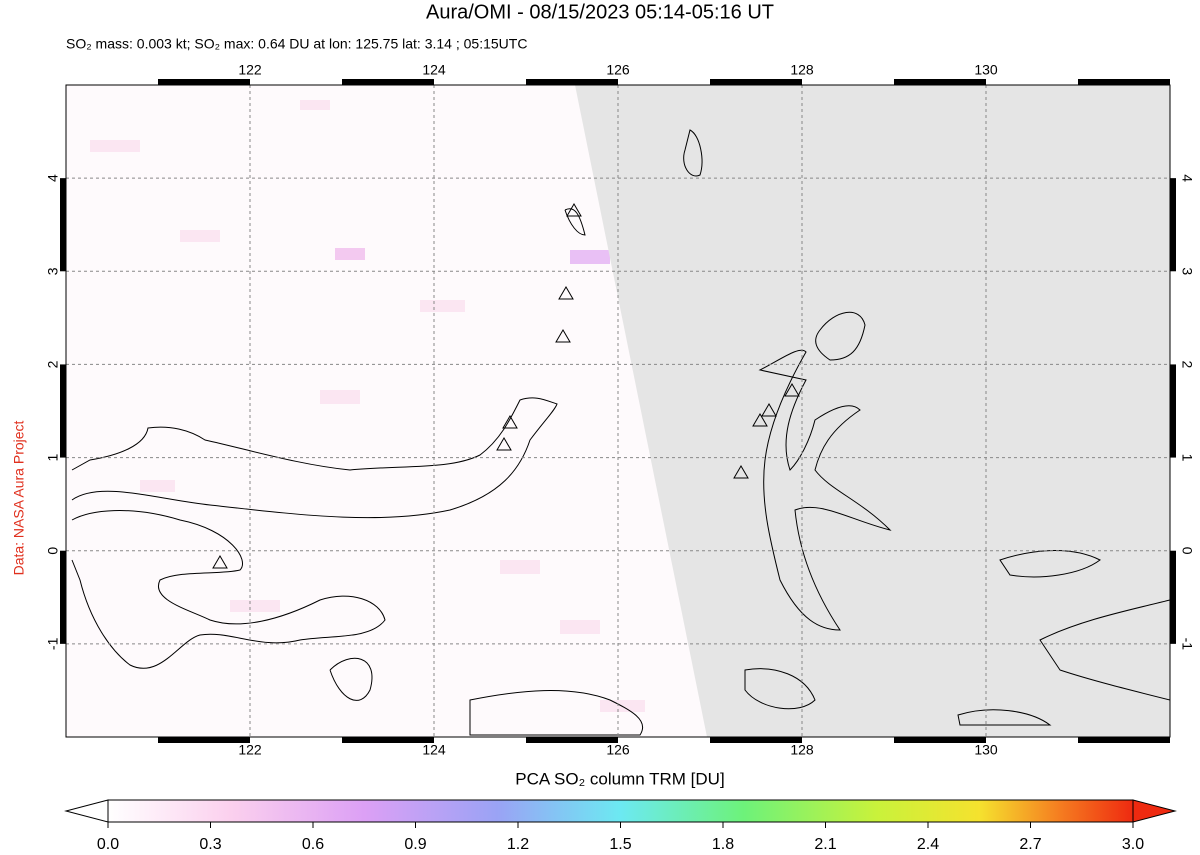 The height and width of the screenshot is (855, 1200). I want to click on colorbar-tick-label: 1.5, so click(620, 844).